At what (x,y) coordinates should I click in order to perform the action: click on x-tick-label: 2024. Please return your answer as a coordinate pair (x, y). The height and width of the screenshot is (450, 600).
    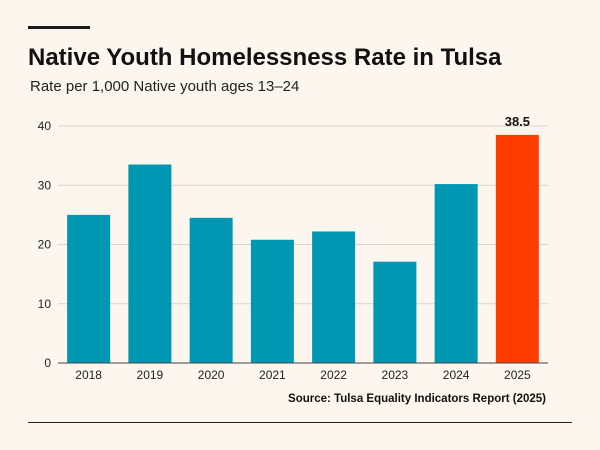
    Looking at the image, I should click on (456, 375).